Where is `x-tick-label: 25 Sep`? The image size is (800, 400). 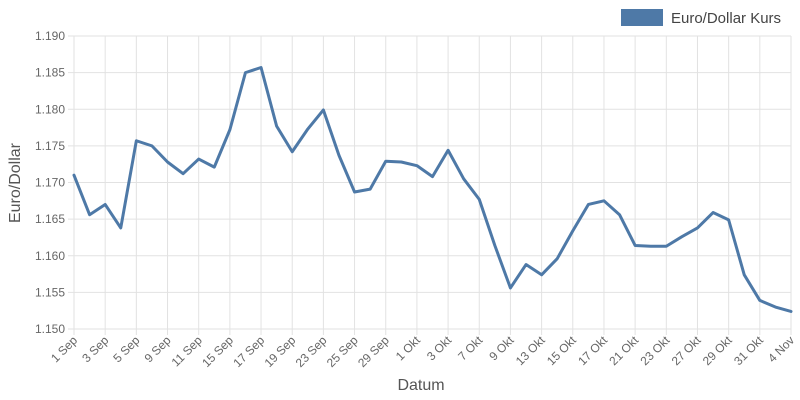
x-tick-label: 25 Sep is located at coordinates (342, 351).